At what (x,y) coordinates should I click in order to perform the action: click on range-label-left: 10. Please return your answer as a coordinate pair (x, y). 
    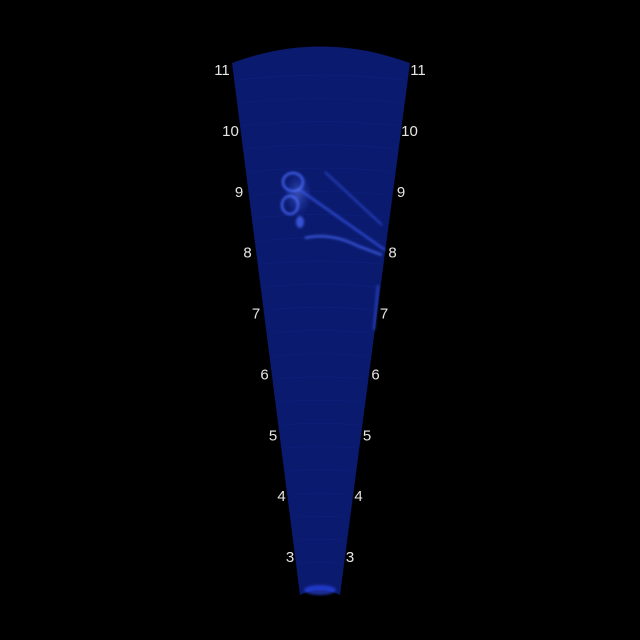
    Looking at the image, I should click on (230, 131).